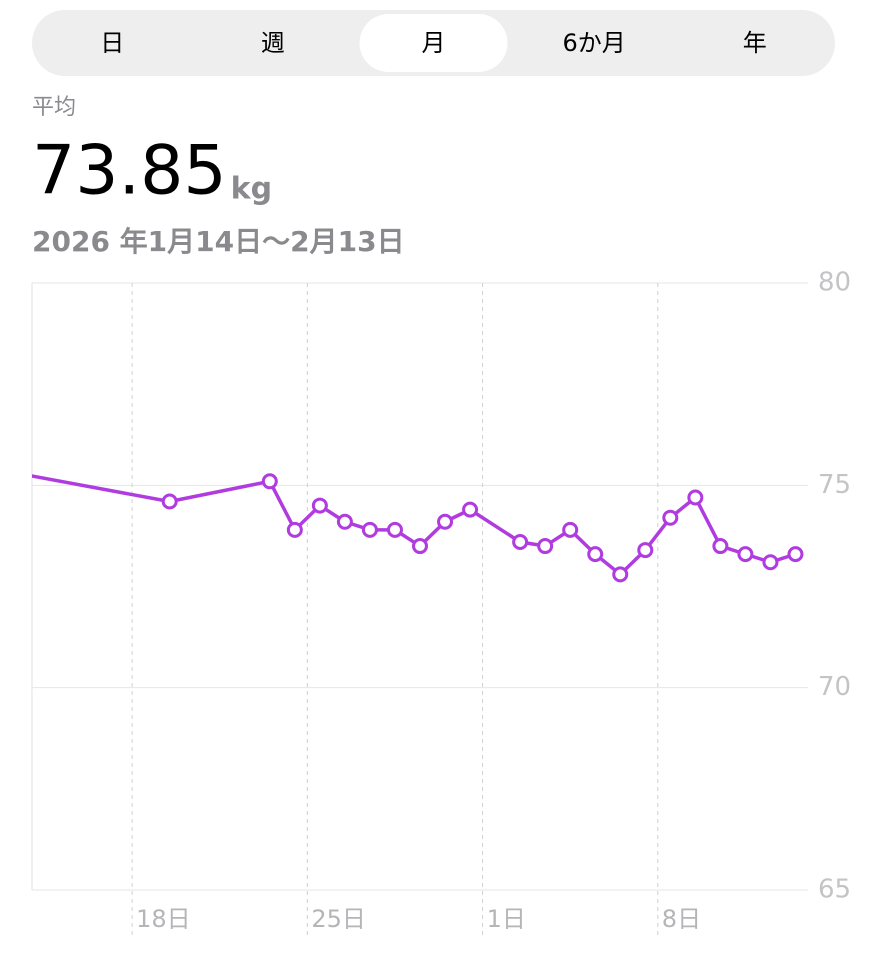  Describe the element at coordinates (54, 107) in the screenshot. I see `summary-label: 平均` at that location.